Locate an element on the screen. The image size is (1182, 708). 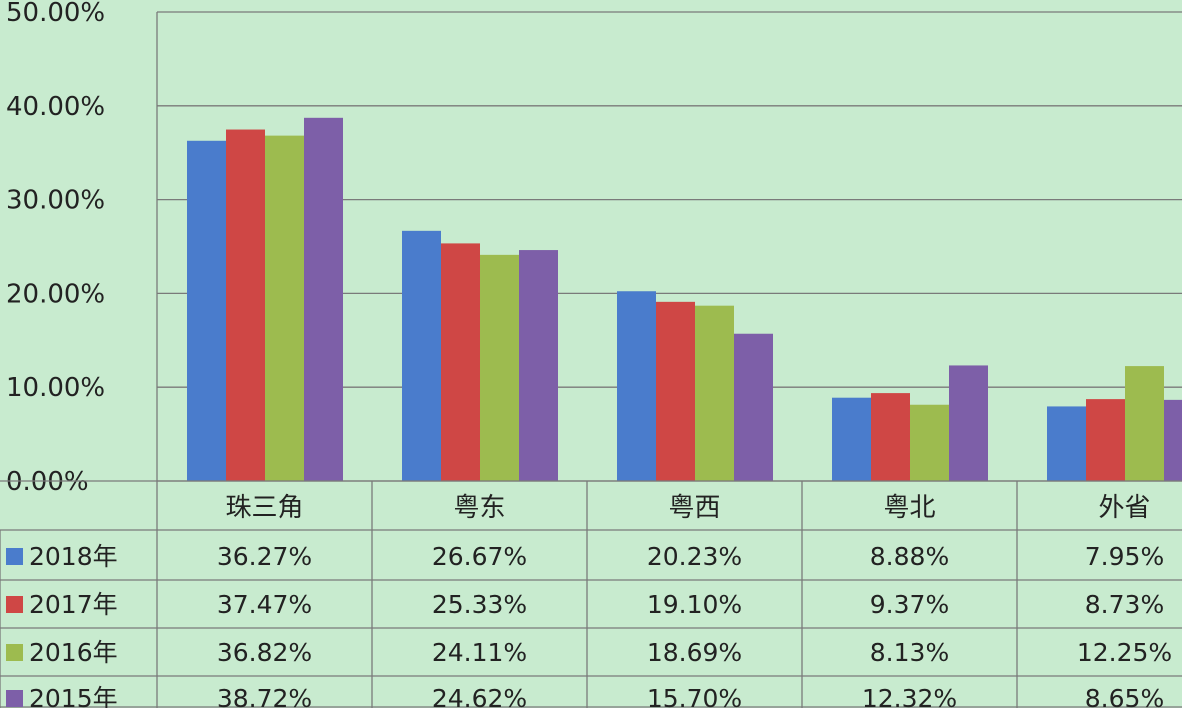
data-label: 26.67% is located at coordinates (479, 556).